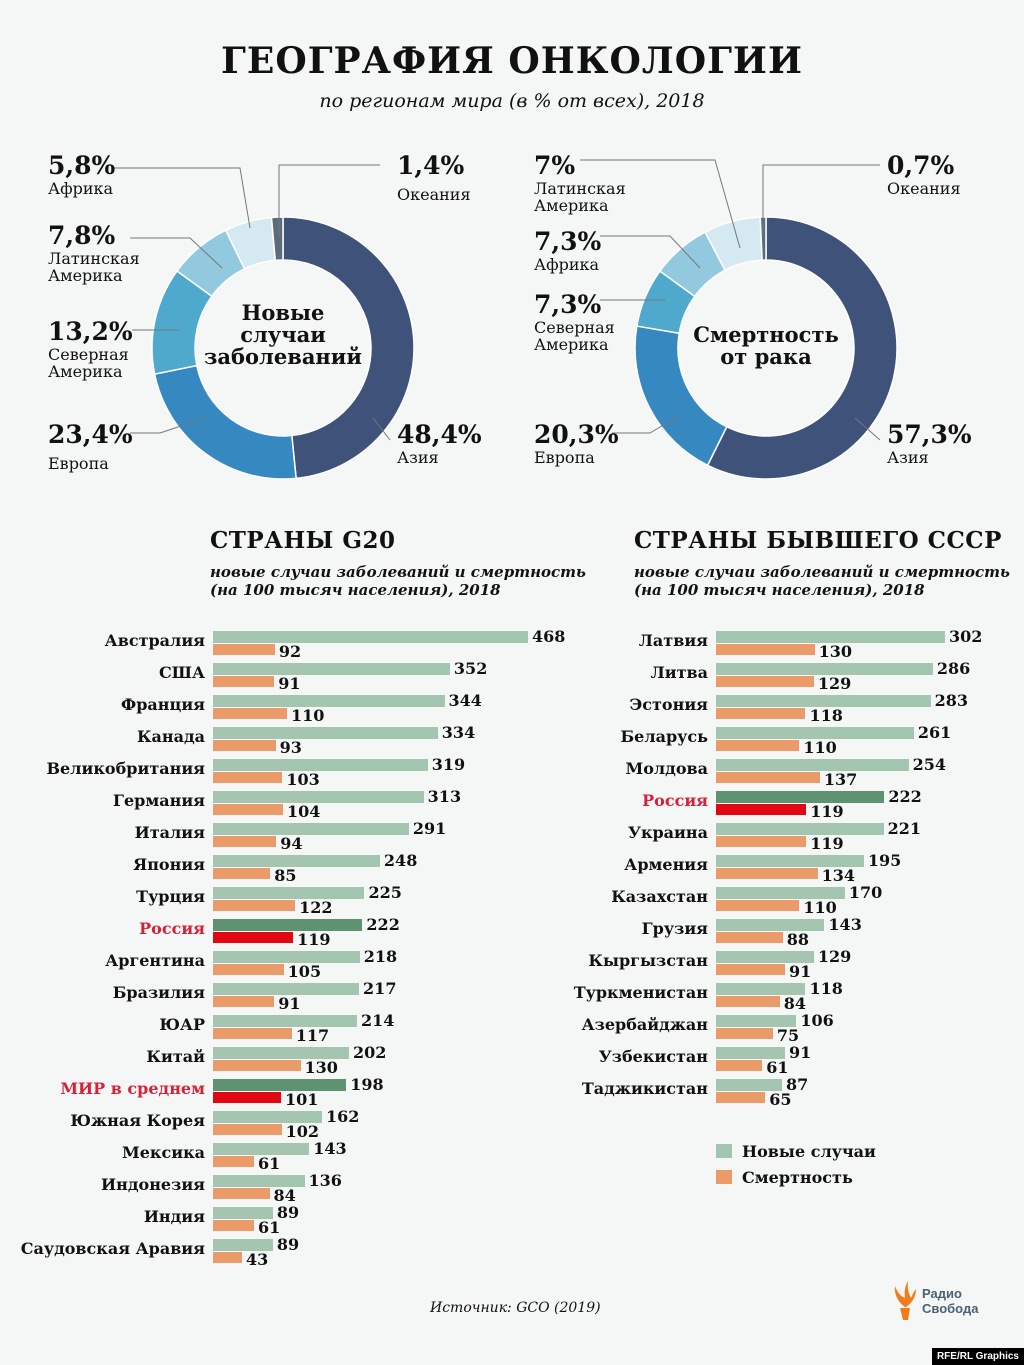 This screenshot has height=1365, width=1024. What do you see at coordinates (905, 1300) in the screenshot?
I see `torch-icon` at bounding box center [905, 1300].